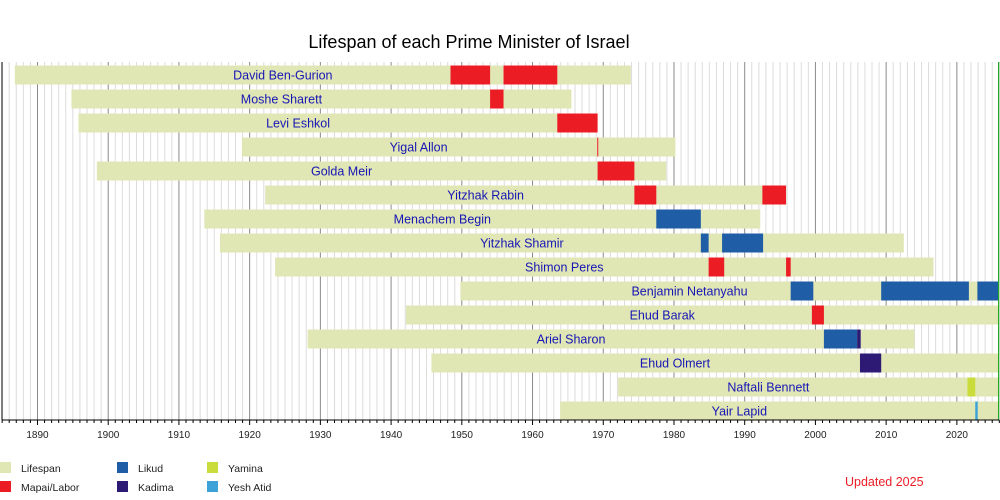  What do you see at coordinates (815, 435) in the screenshot?
I see `x-tick-label: 2000` at bounding box center [815, 435].